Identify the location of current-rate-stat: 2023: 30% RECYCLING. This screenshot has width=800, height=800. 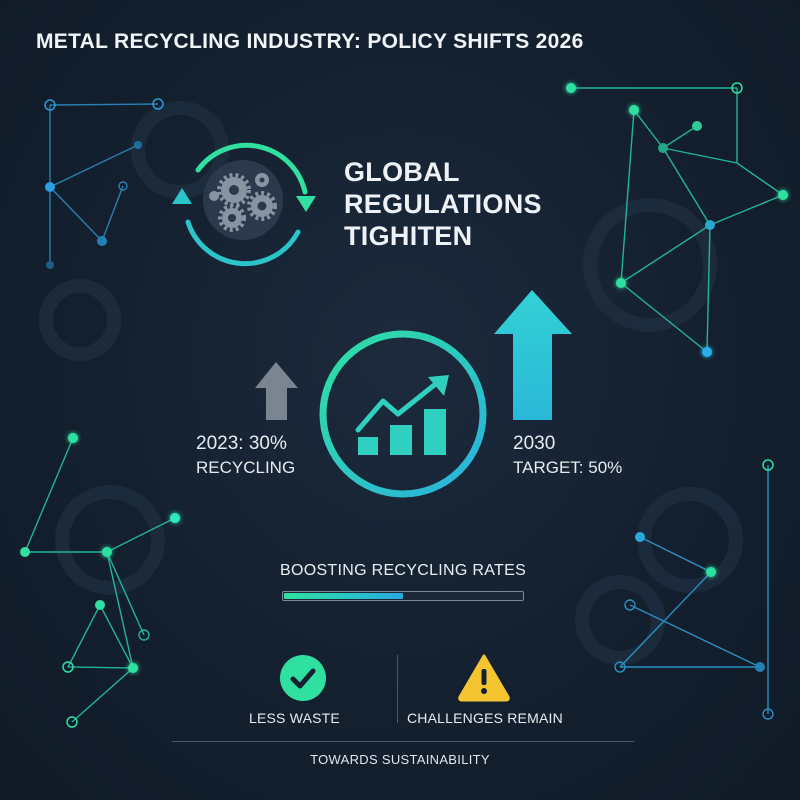
(245, 456).